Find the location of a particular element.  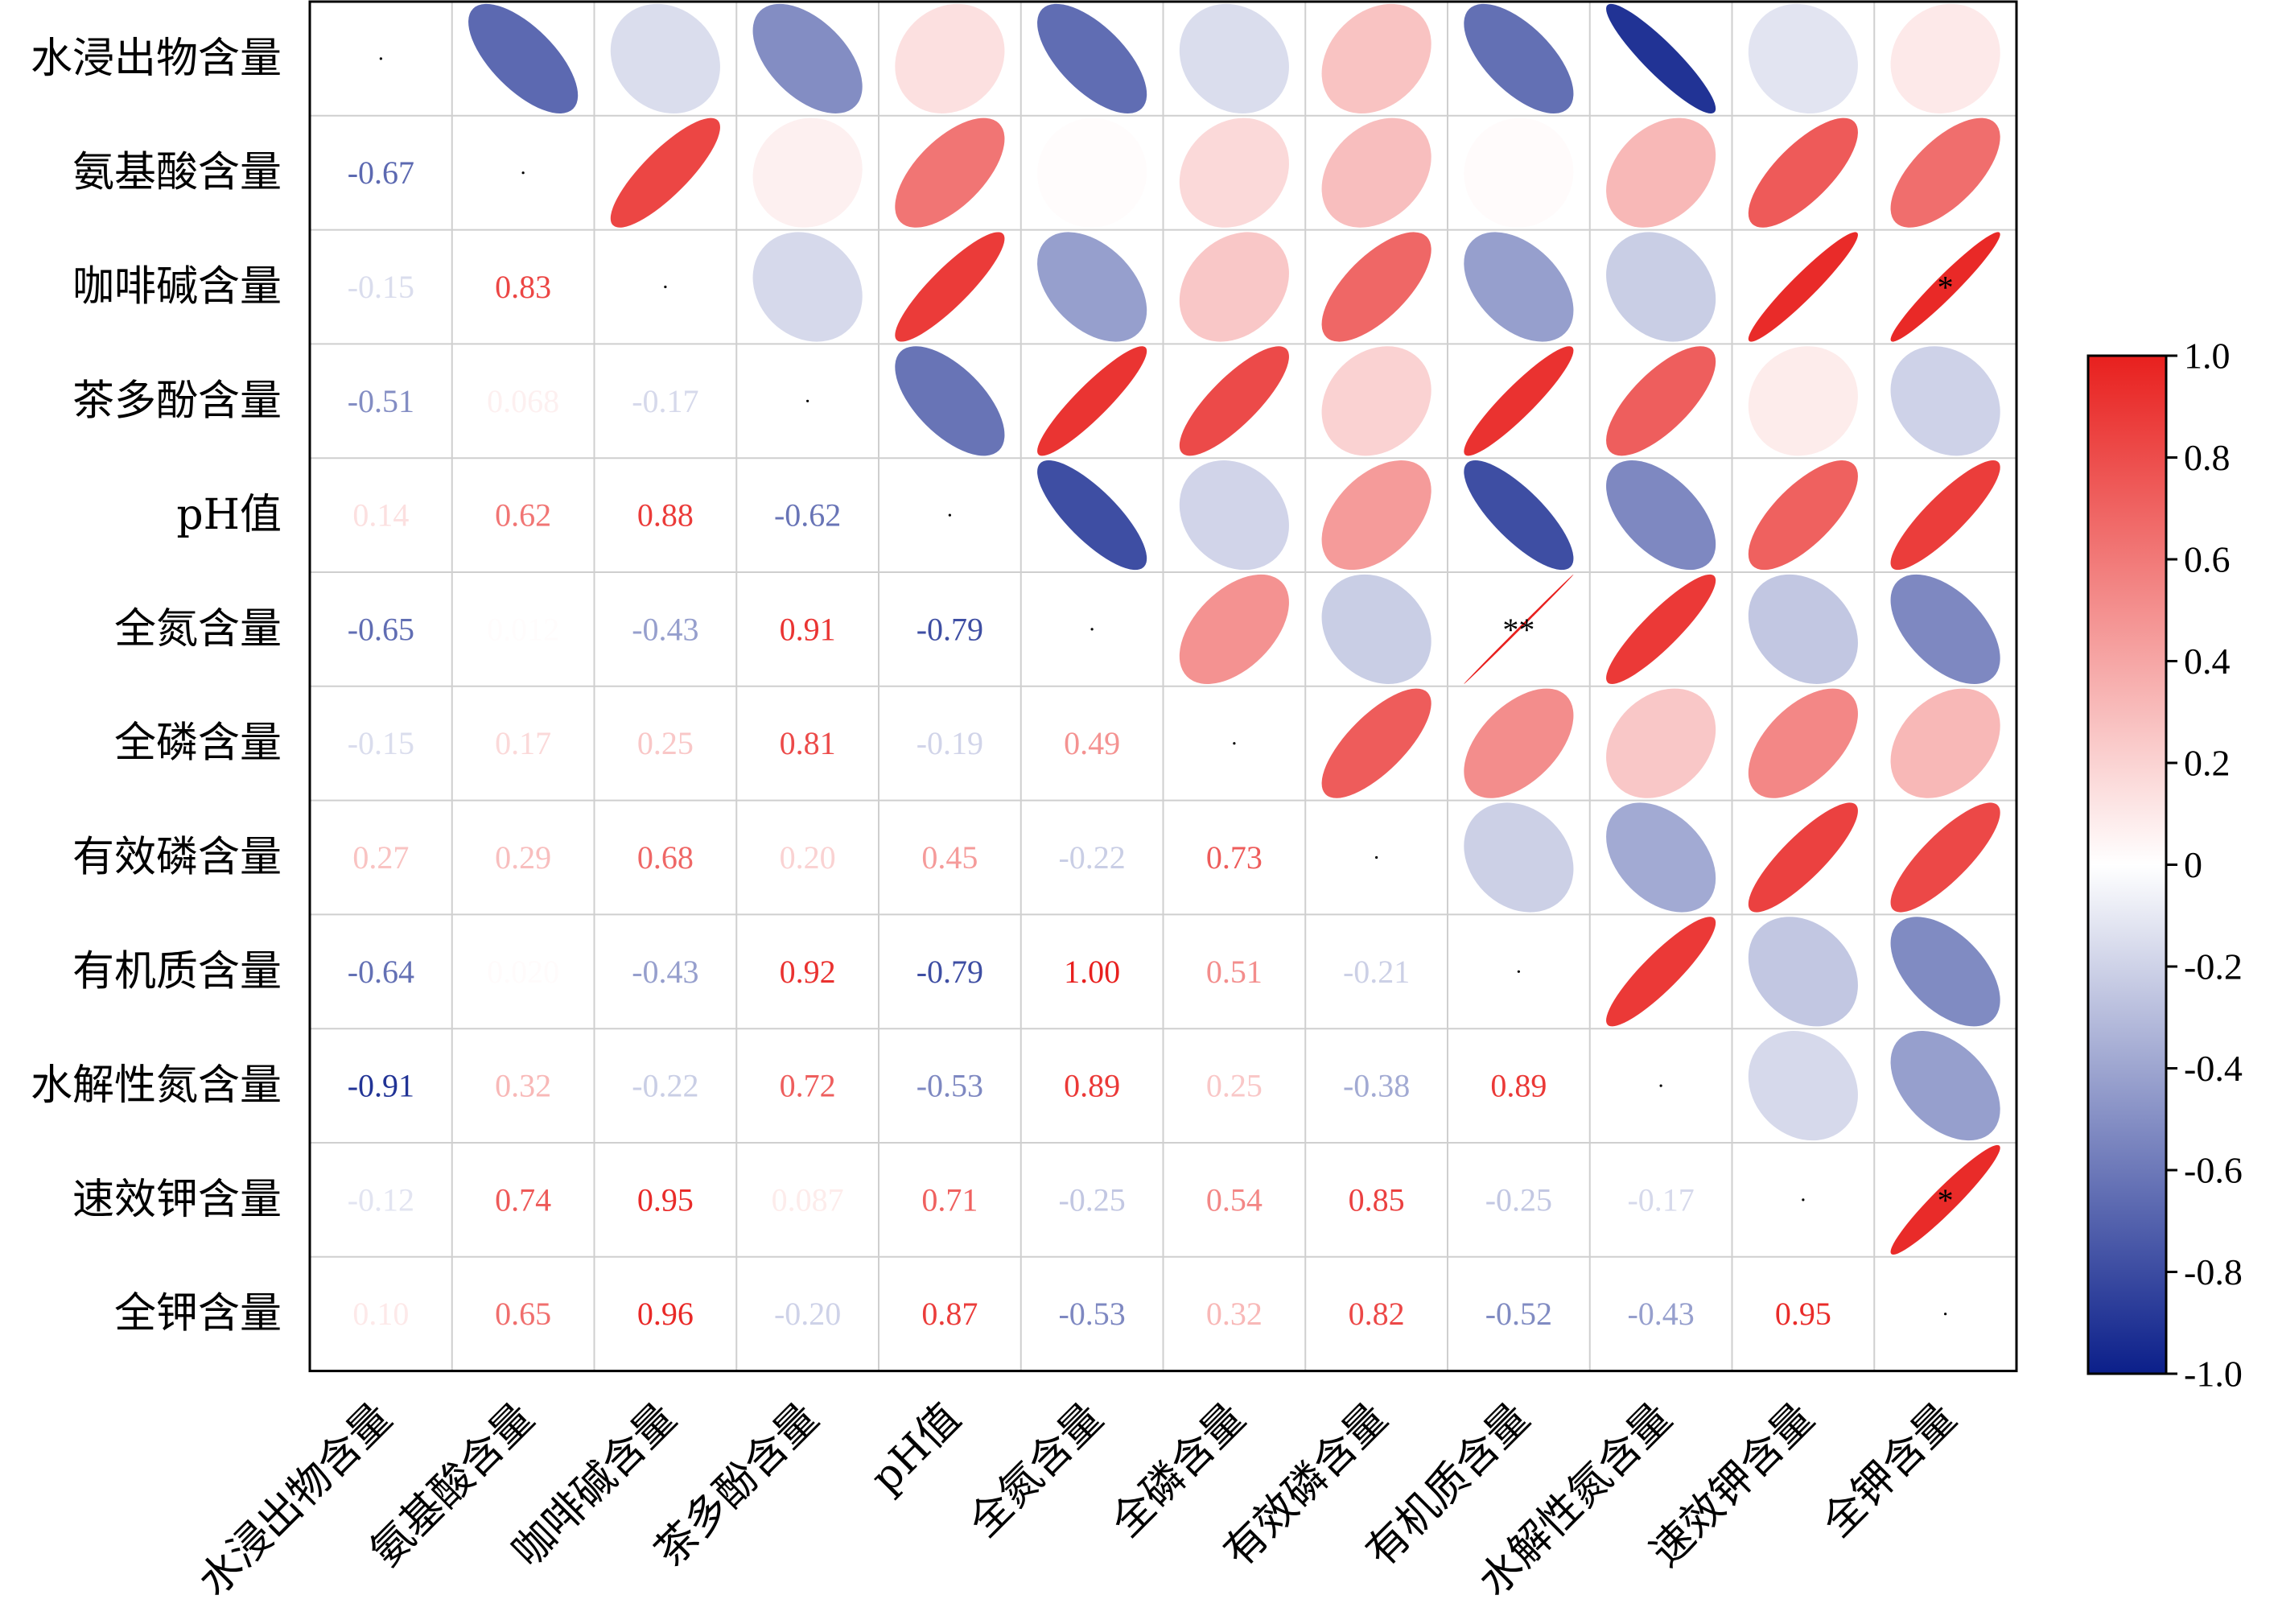

row-label: 全氮含量 is located at coordinates (198, 629).